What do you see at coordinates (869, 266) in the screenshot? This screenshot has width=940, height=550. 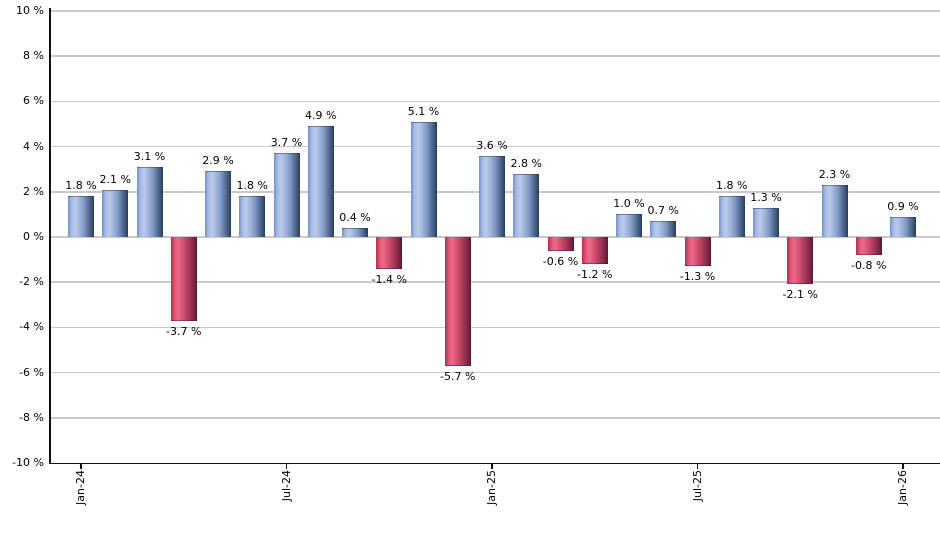 I see `bar-value-label: -0.8 %` at bounding box center [869, 266].